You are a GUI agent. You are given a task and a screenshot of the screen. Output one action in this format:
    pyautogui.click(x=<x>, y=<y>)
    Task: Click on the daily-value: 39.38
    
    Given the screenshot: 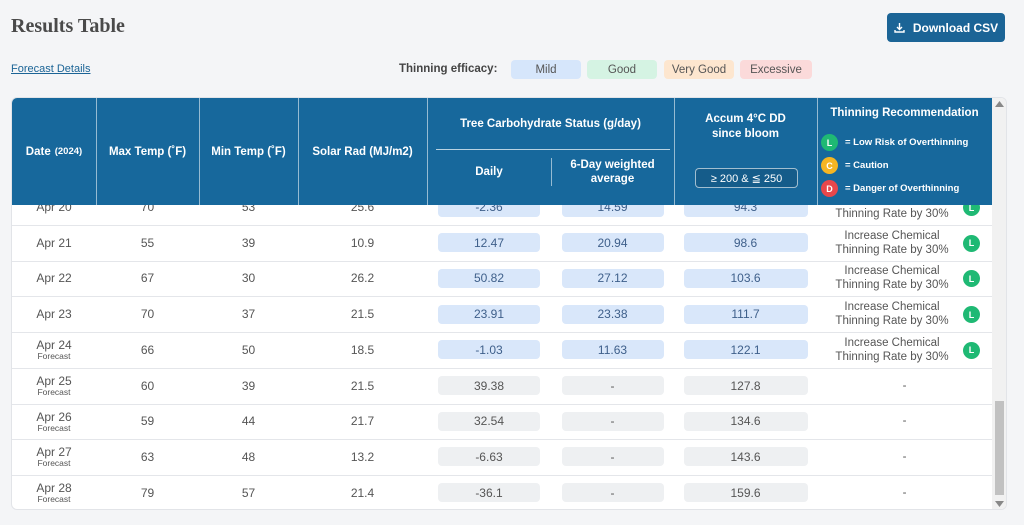 What is the action you would take?
    pyautogui.click(x=489, y=385)
    